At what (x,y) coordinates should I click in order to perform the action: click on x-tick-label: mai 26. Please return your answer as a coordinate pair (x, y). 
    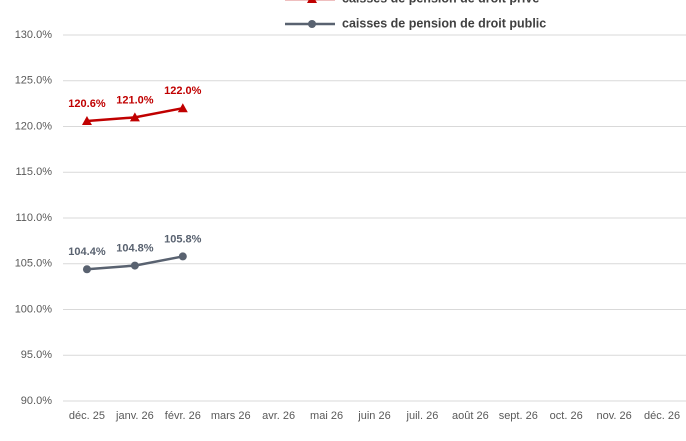
    Looking at the image, I should click on (326, 416).